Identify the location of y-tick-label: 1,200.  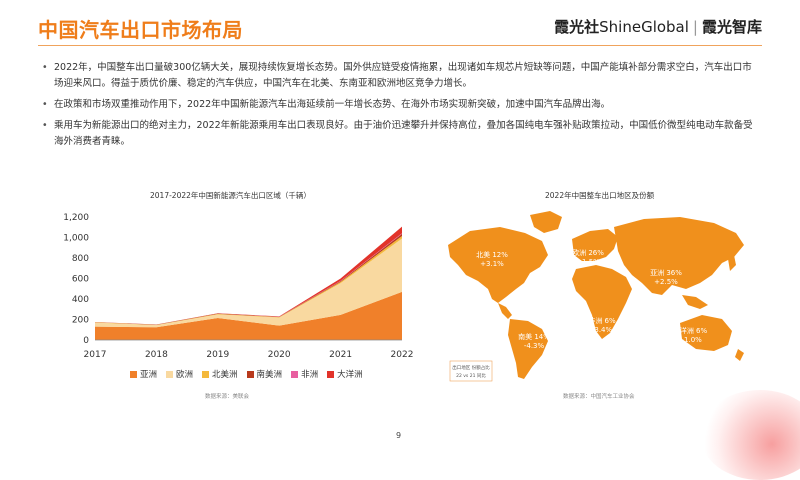
(76, 218).